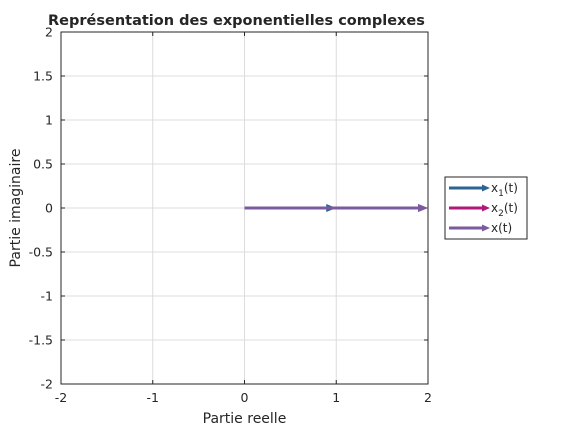 This screenshot has width=577, height=433. What do you see at coordinates (43, 76) in the screenshot?
I see `y-tick-label: 1.5` at bounding box center [43, 76].